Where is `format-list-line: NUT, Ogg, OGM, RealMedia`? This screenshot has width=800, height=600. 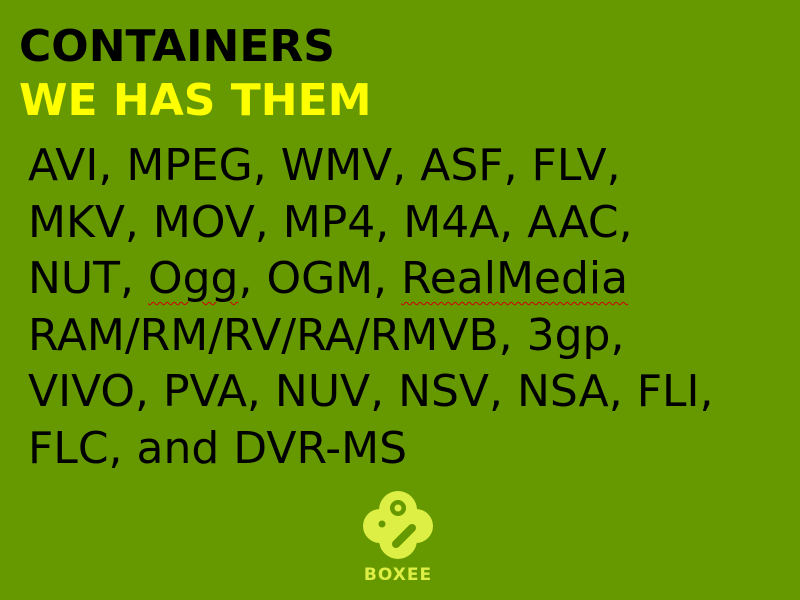
format-list-line: NUT, Ogg, OGM, RealMedia is located at coordinates (408, 279).